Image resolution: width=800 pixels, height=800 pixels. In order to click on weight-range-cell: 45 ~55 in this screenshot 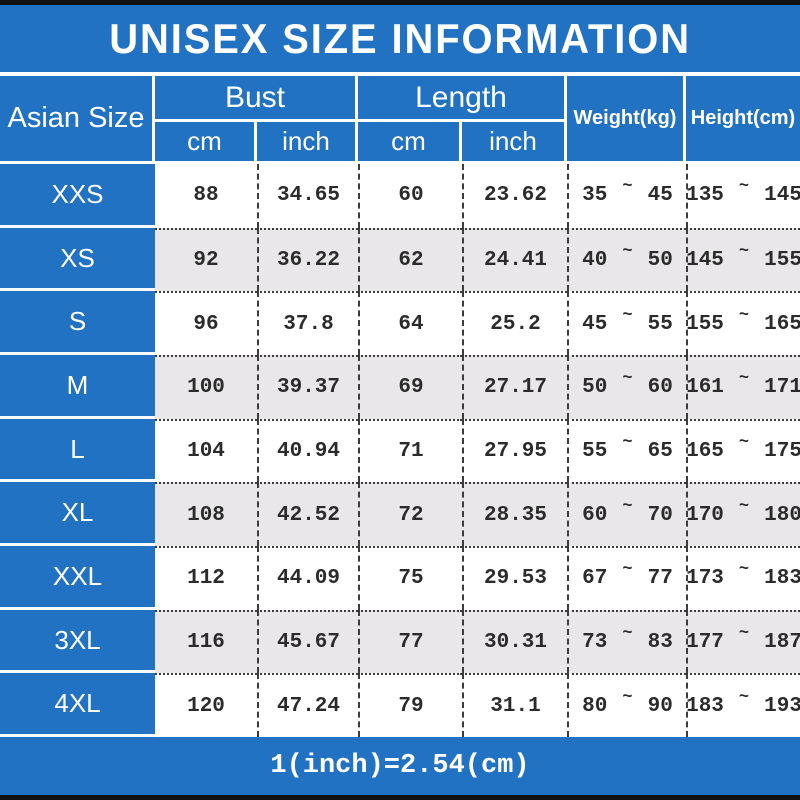, I will do `click(626, 323)`.